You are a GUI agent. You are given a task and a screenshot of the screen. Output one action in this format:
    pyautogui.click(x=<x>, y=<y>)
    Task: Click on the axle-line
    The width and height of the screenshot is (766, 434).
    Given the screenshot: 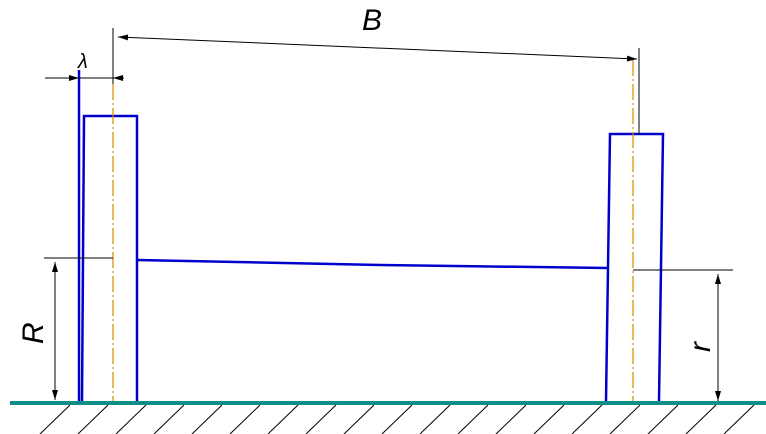 What is the action you would take?
    pyautogui.click(x=372, y=264)
    